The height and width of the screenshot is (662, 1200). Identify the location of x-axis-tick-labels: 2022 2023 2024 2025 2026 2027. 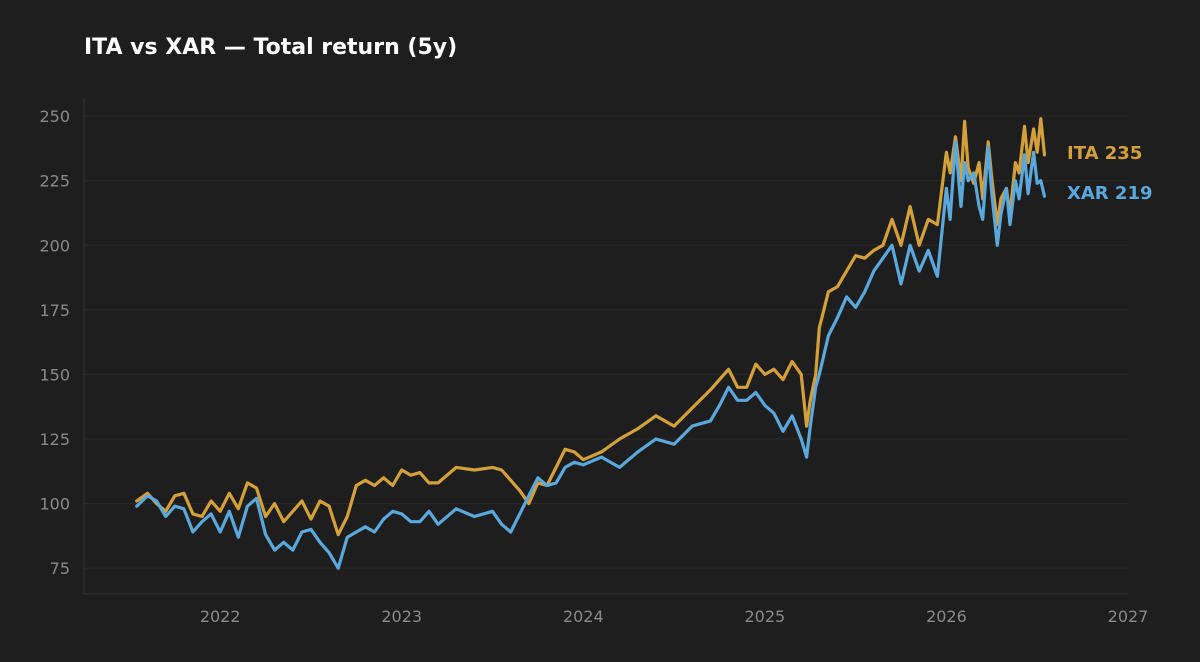
(674, 616).